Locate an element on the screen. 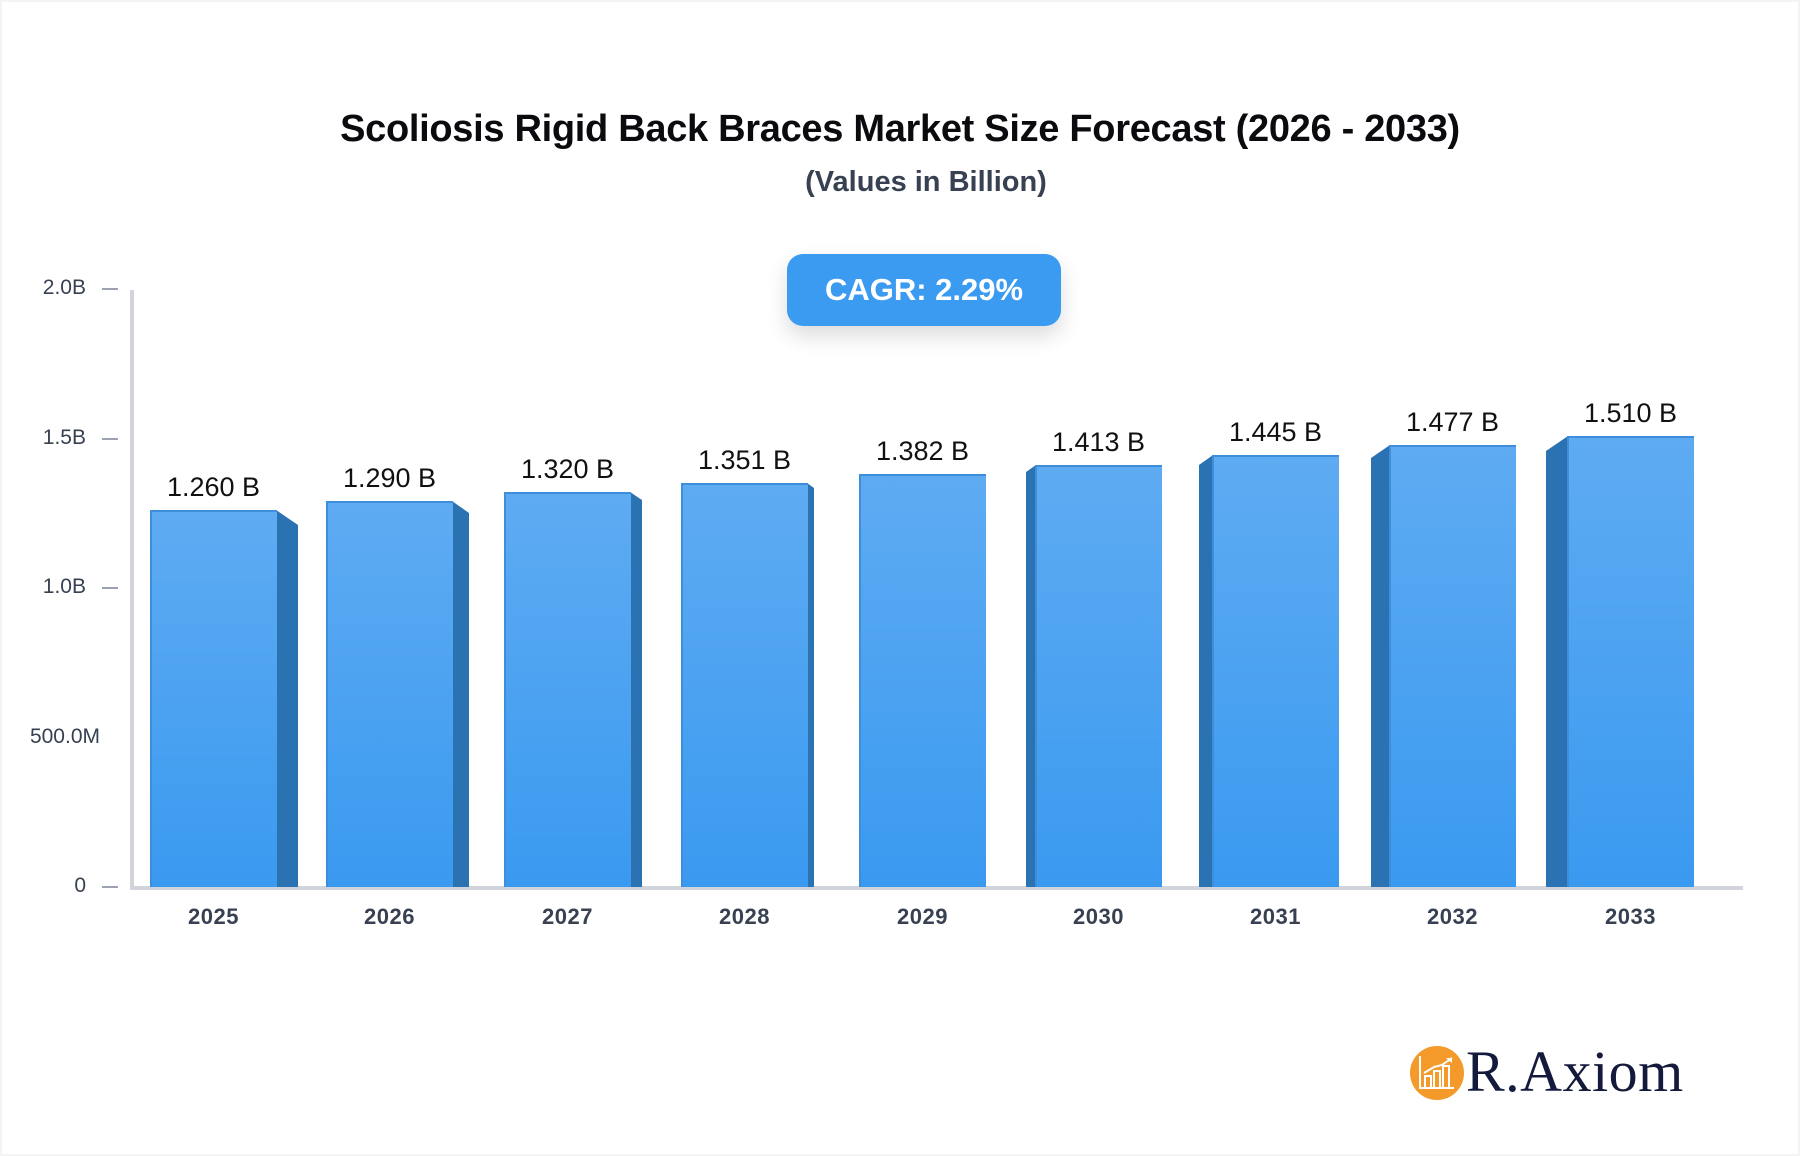 This screenshot has height=1156, width=1800. bar-value-label: 1.413 B is located at coordinates (1098, 442).